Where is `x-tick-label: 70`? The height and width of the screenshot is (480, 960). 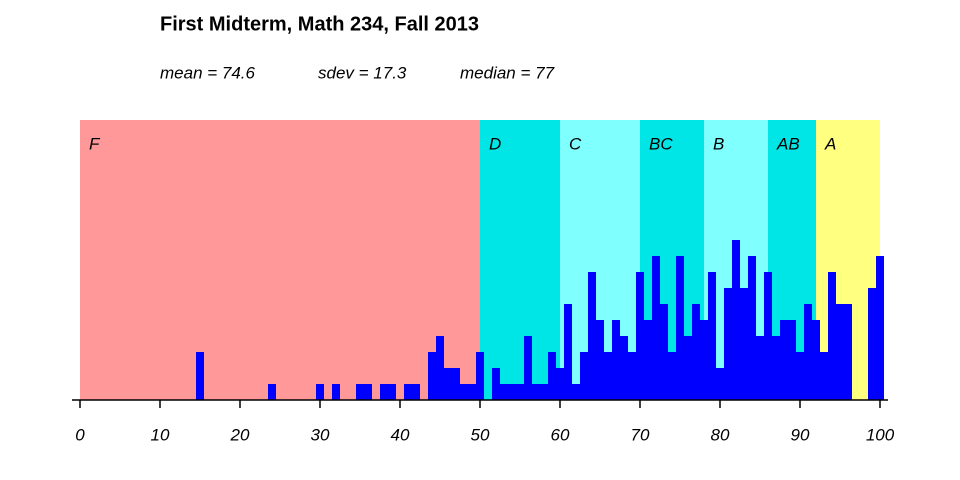 x-tick-label: 70 is located at coordinates (640, 434).